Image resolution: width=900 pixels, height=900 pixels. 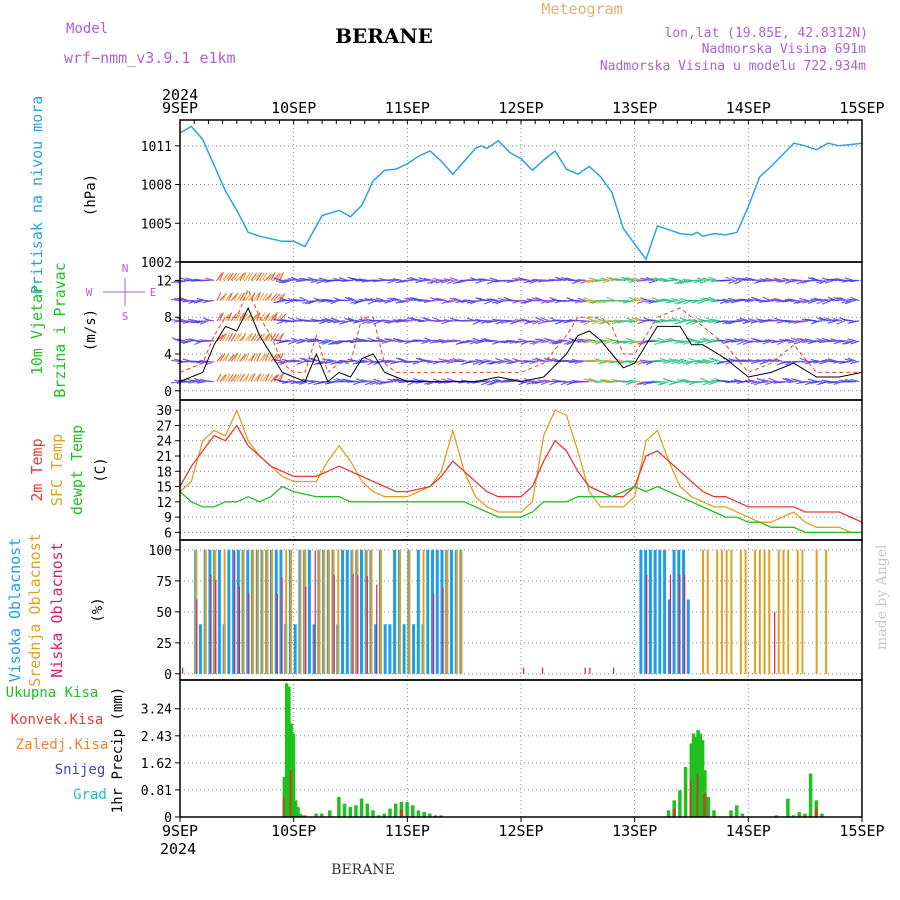 I want to click on x-tick-label-bottom: 11SEP, so click(x=407, y=831).